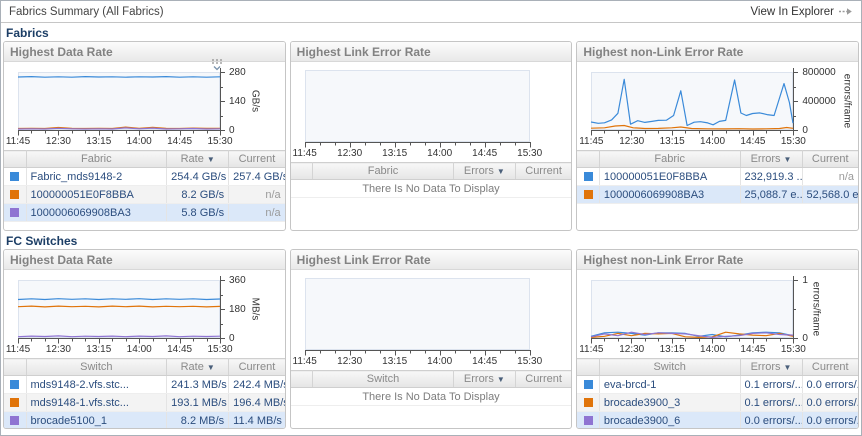  I want to click on cell-value: 193.1 MB/s, so click(198, 402).